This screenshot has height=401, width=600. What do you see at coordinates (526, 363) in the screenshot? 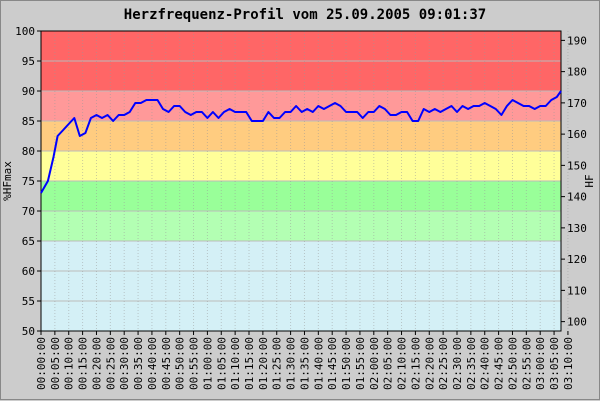
I see `x-tick-label-35: 02:55:00` at bounding box center [526, 363].